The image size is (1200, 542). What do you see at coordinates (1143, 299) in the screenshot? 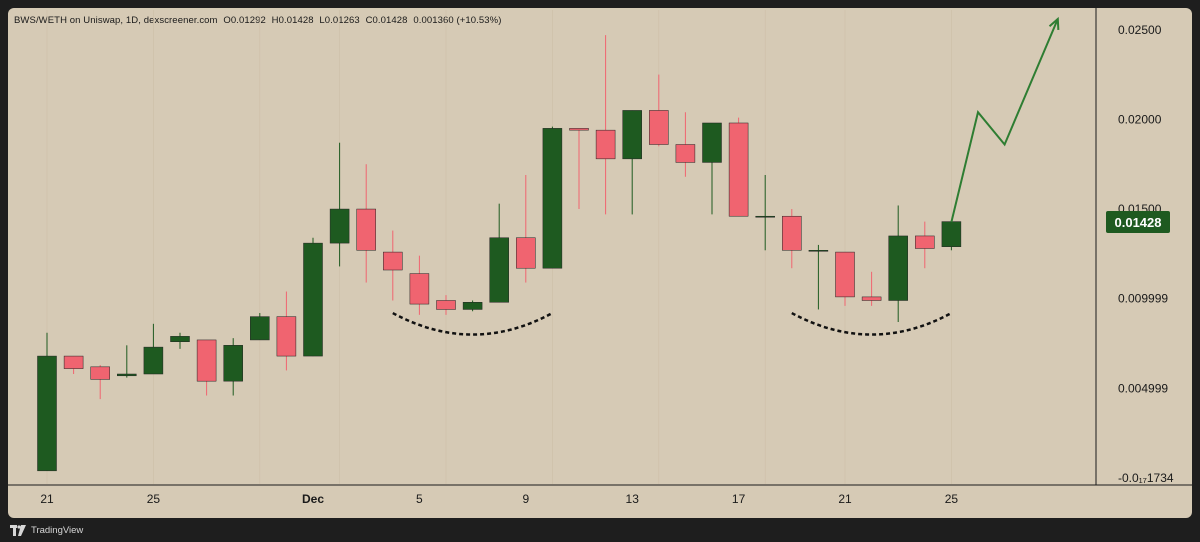
I see `y-tick-label: 0.009999` at bounding box center [1143, 299].